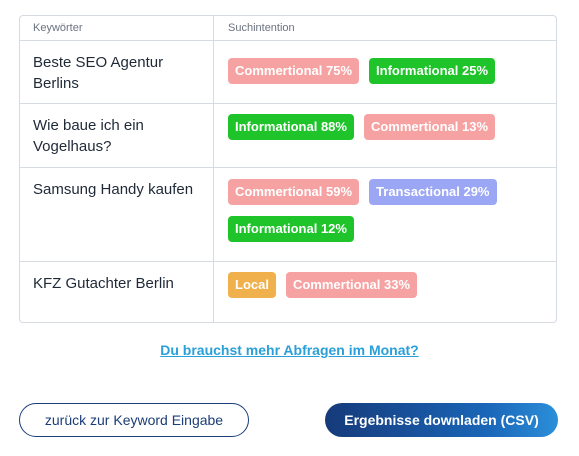 The image size is (579, 456). What do you see at coordinates (441, 420) in the screenshot?
I see `download-csv-button: Ergebnisse downladen (CSV)` at bounding box center [441, 420].